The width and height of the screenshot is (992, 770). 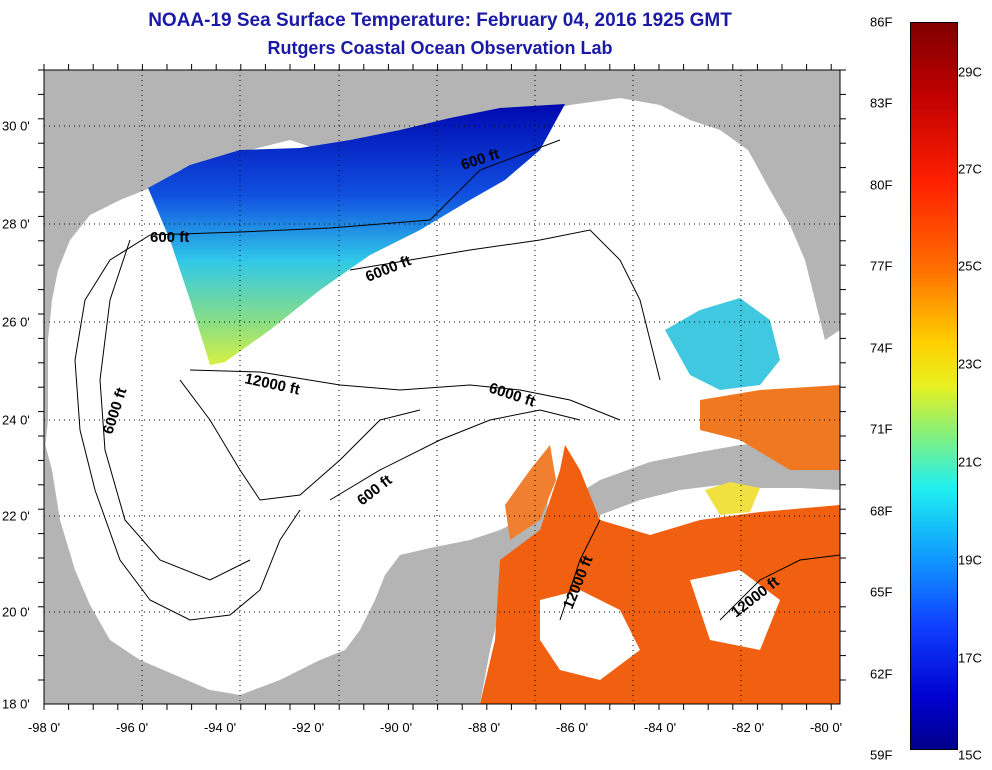 What do you see at coordinates (970, 755) in the screenshot?
I see `colorbar-c-15: 15C` at bounding box center [970, 755].